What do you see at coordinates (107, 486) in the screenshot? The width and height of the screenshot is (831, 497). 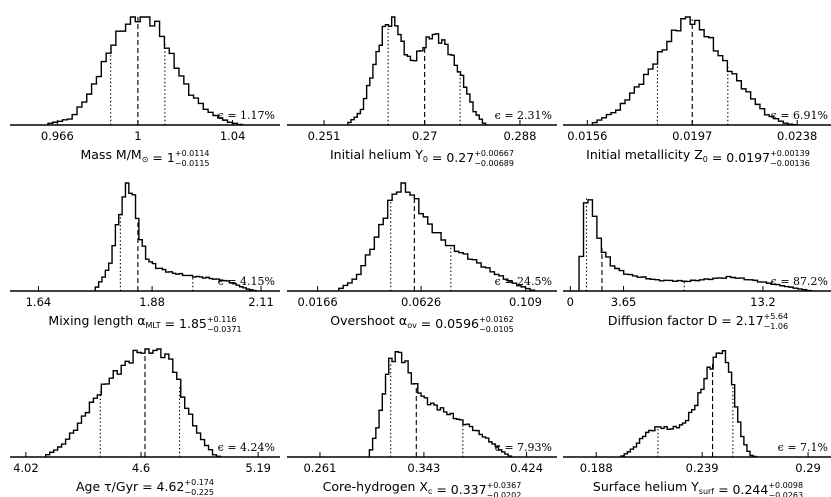 I see `title-name: Age τ/Gyr` at bounding box center [107, 486].